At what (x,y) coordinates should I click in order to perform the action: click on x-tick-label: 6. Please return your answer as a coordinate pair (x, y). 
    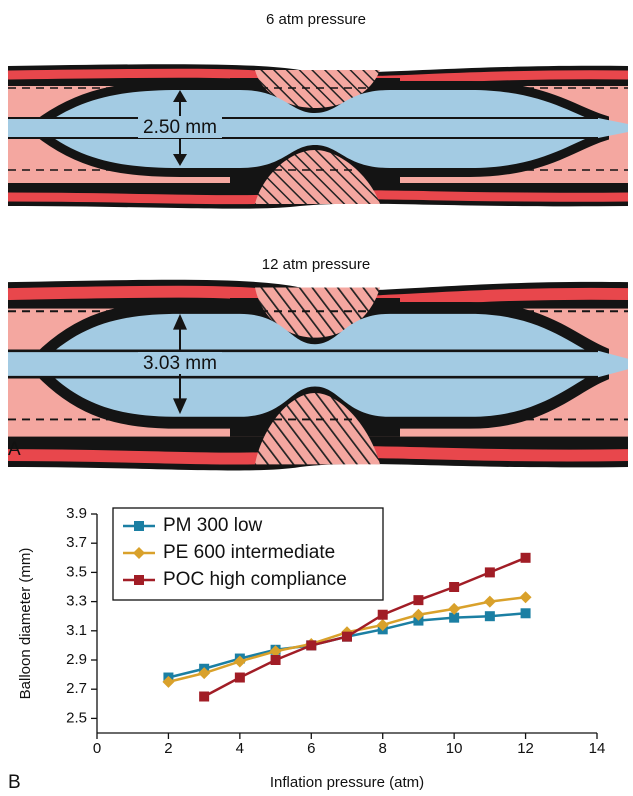
    Looking at the image, I should click on (311, 748).